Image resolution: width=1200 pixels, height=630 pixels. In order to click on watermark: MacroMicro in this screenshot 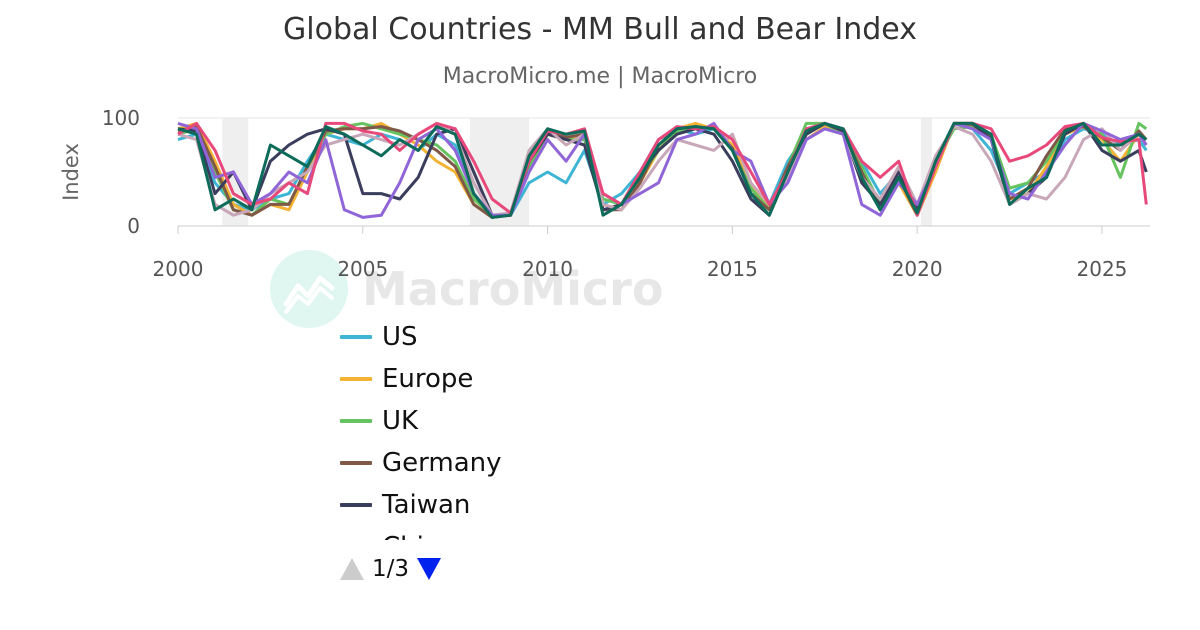, I will do `click(466, 289)`.